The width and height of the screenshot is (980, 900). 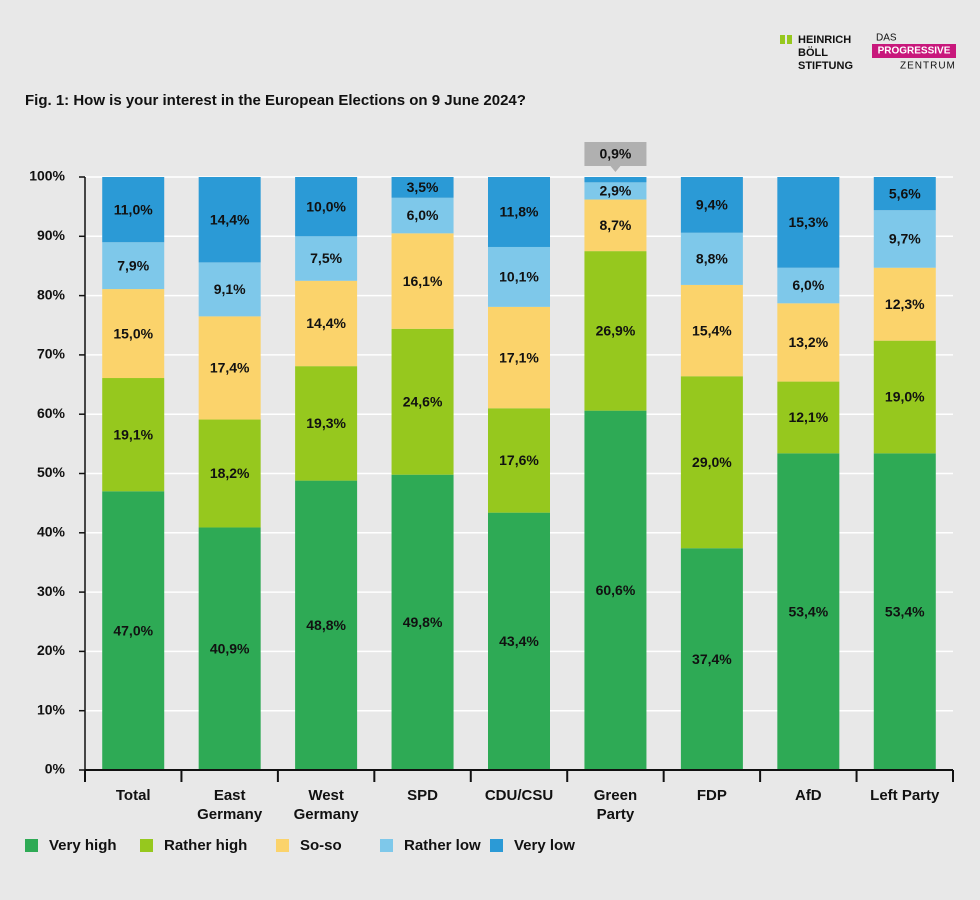 I want to click on value-label: 48,8%, so click(x=326, y=625).